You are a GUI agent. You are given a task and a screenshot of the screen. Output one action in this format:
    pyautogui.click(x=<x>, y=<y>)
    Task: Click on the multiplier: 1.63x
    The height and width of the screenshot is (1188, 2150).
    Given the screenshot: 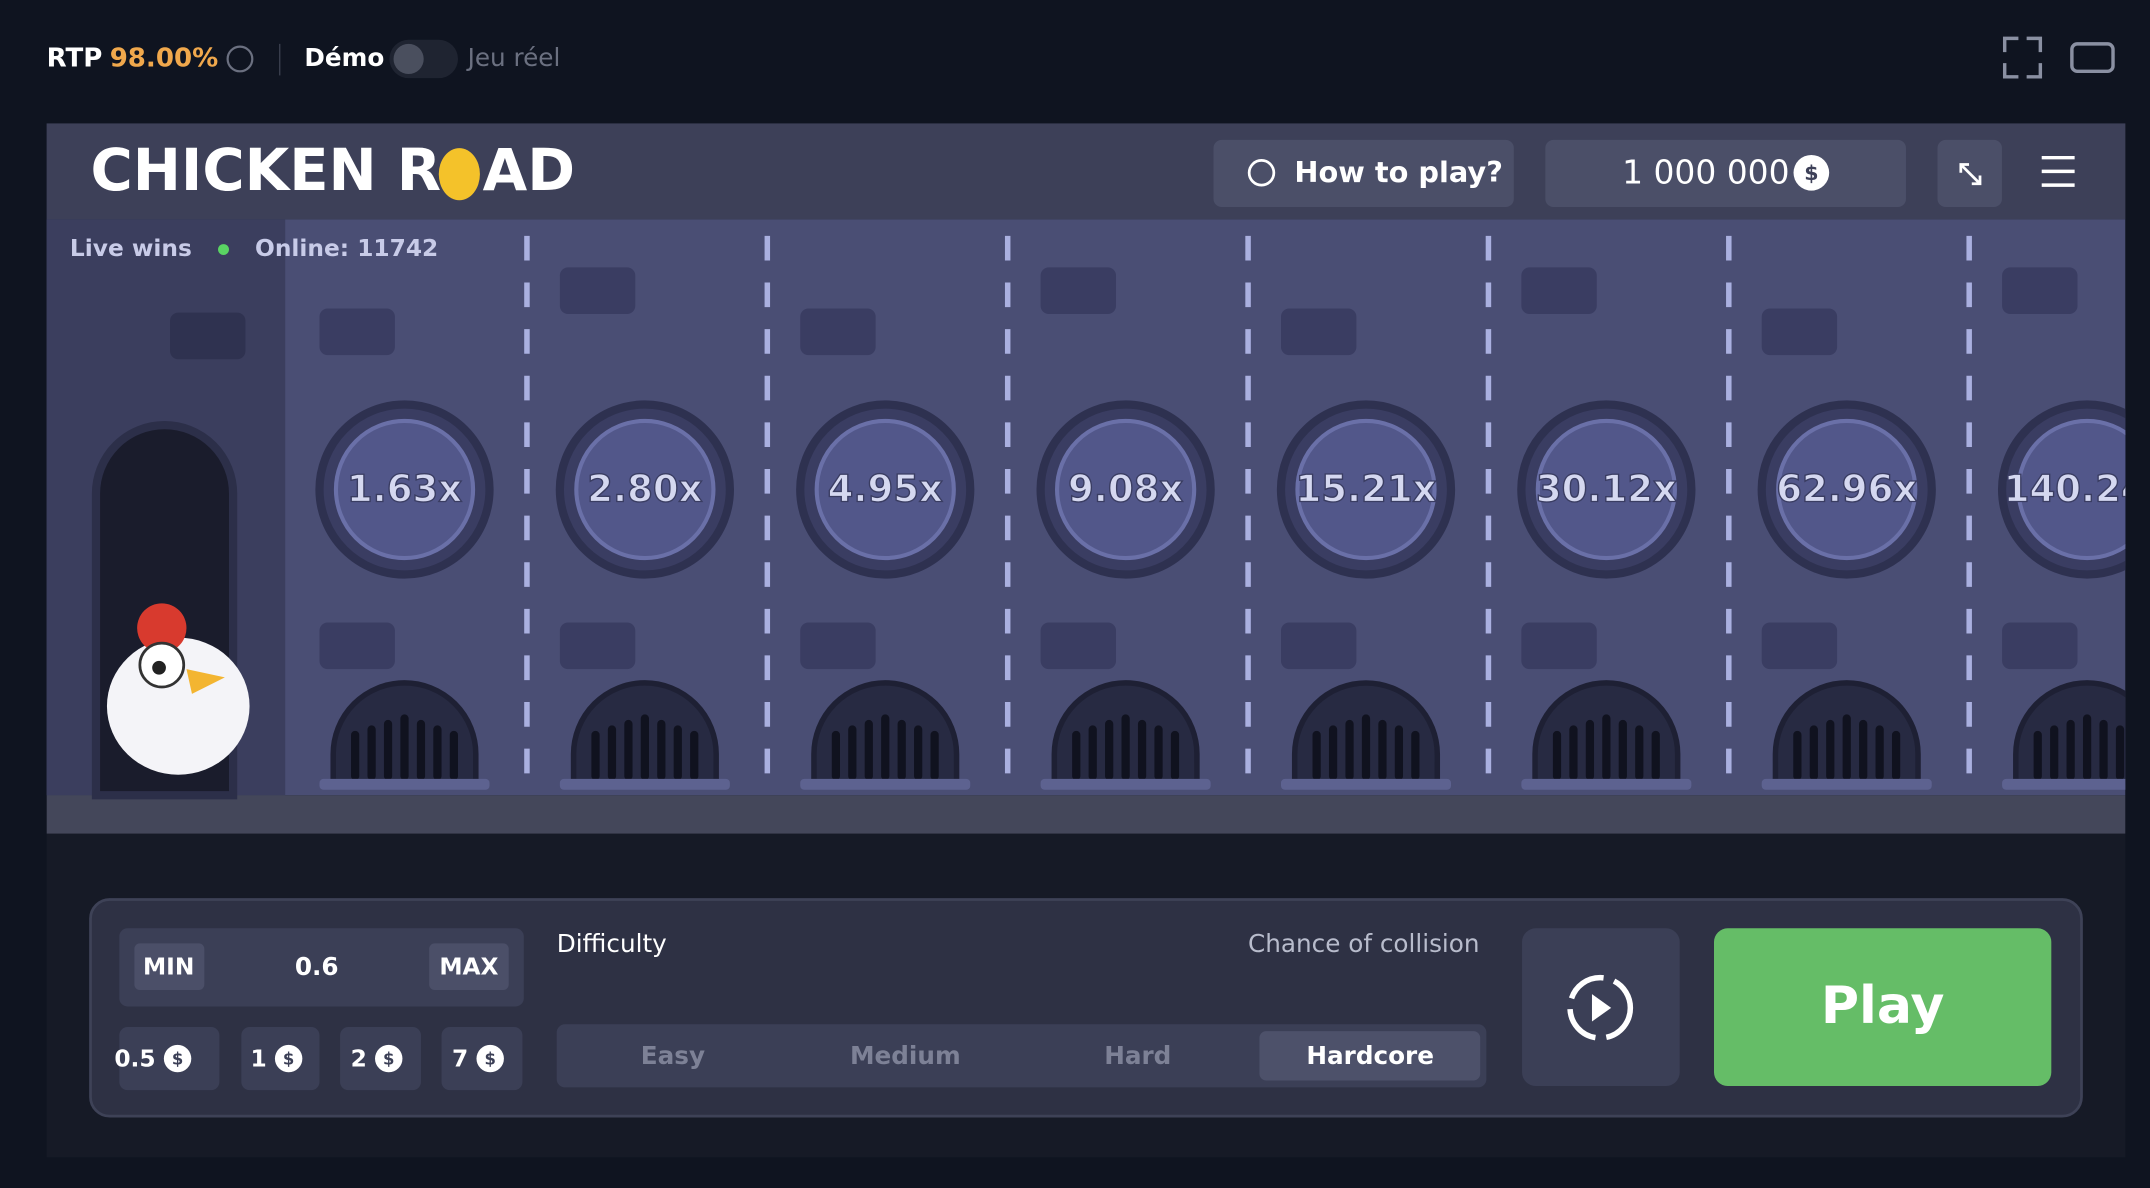 What is the action you would take?
    pyautogui.click(x=404, y=488)
    